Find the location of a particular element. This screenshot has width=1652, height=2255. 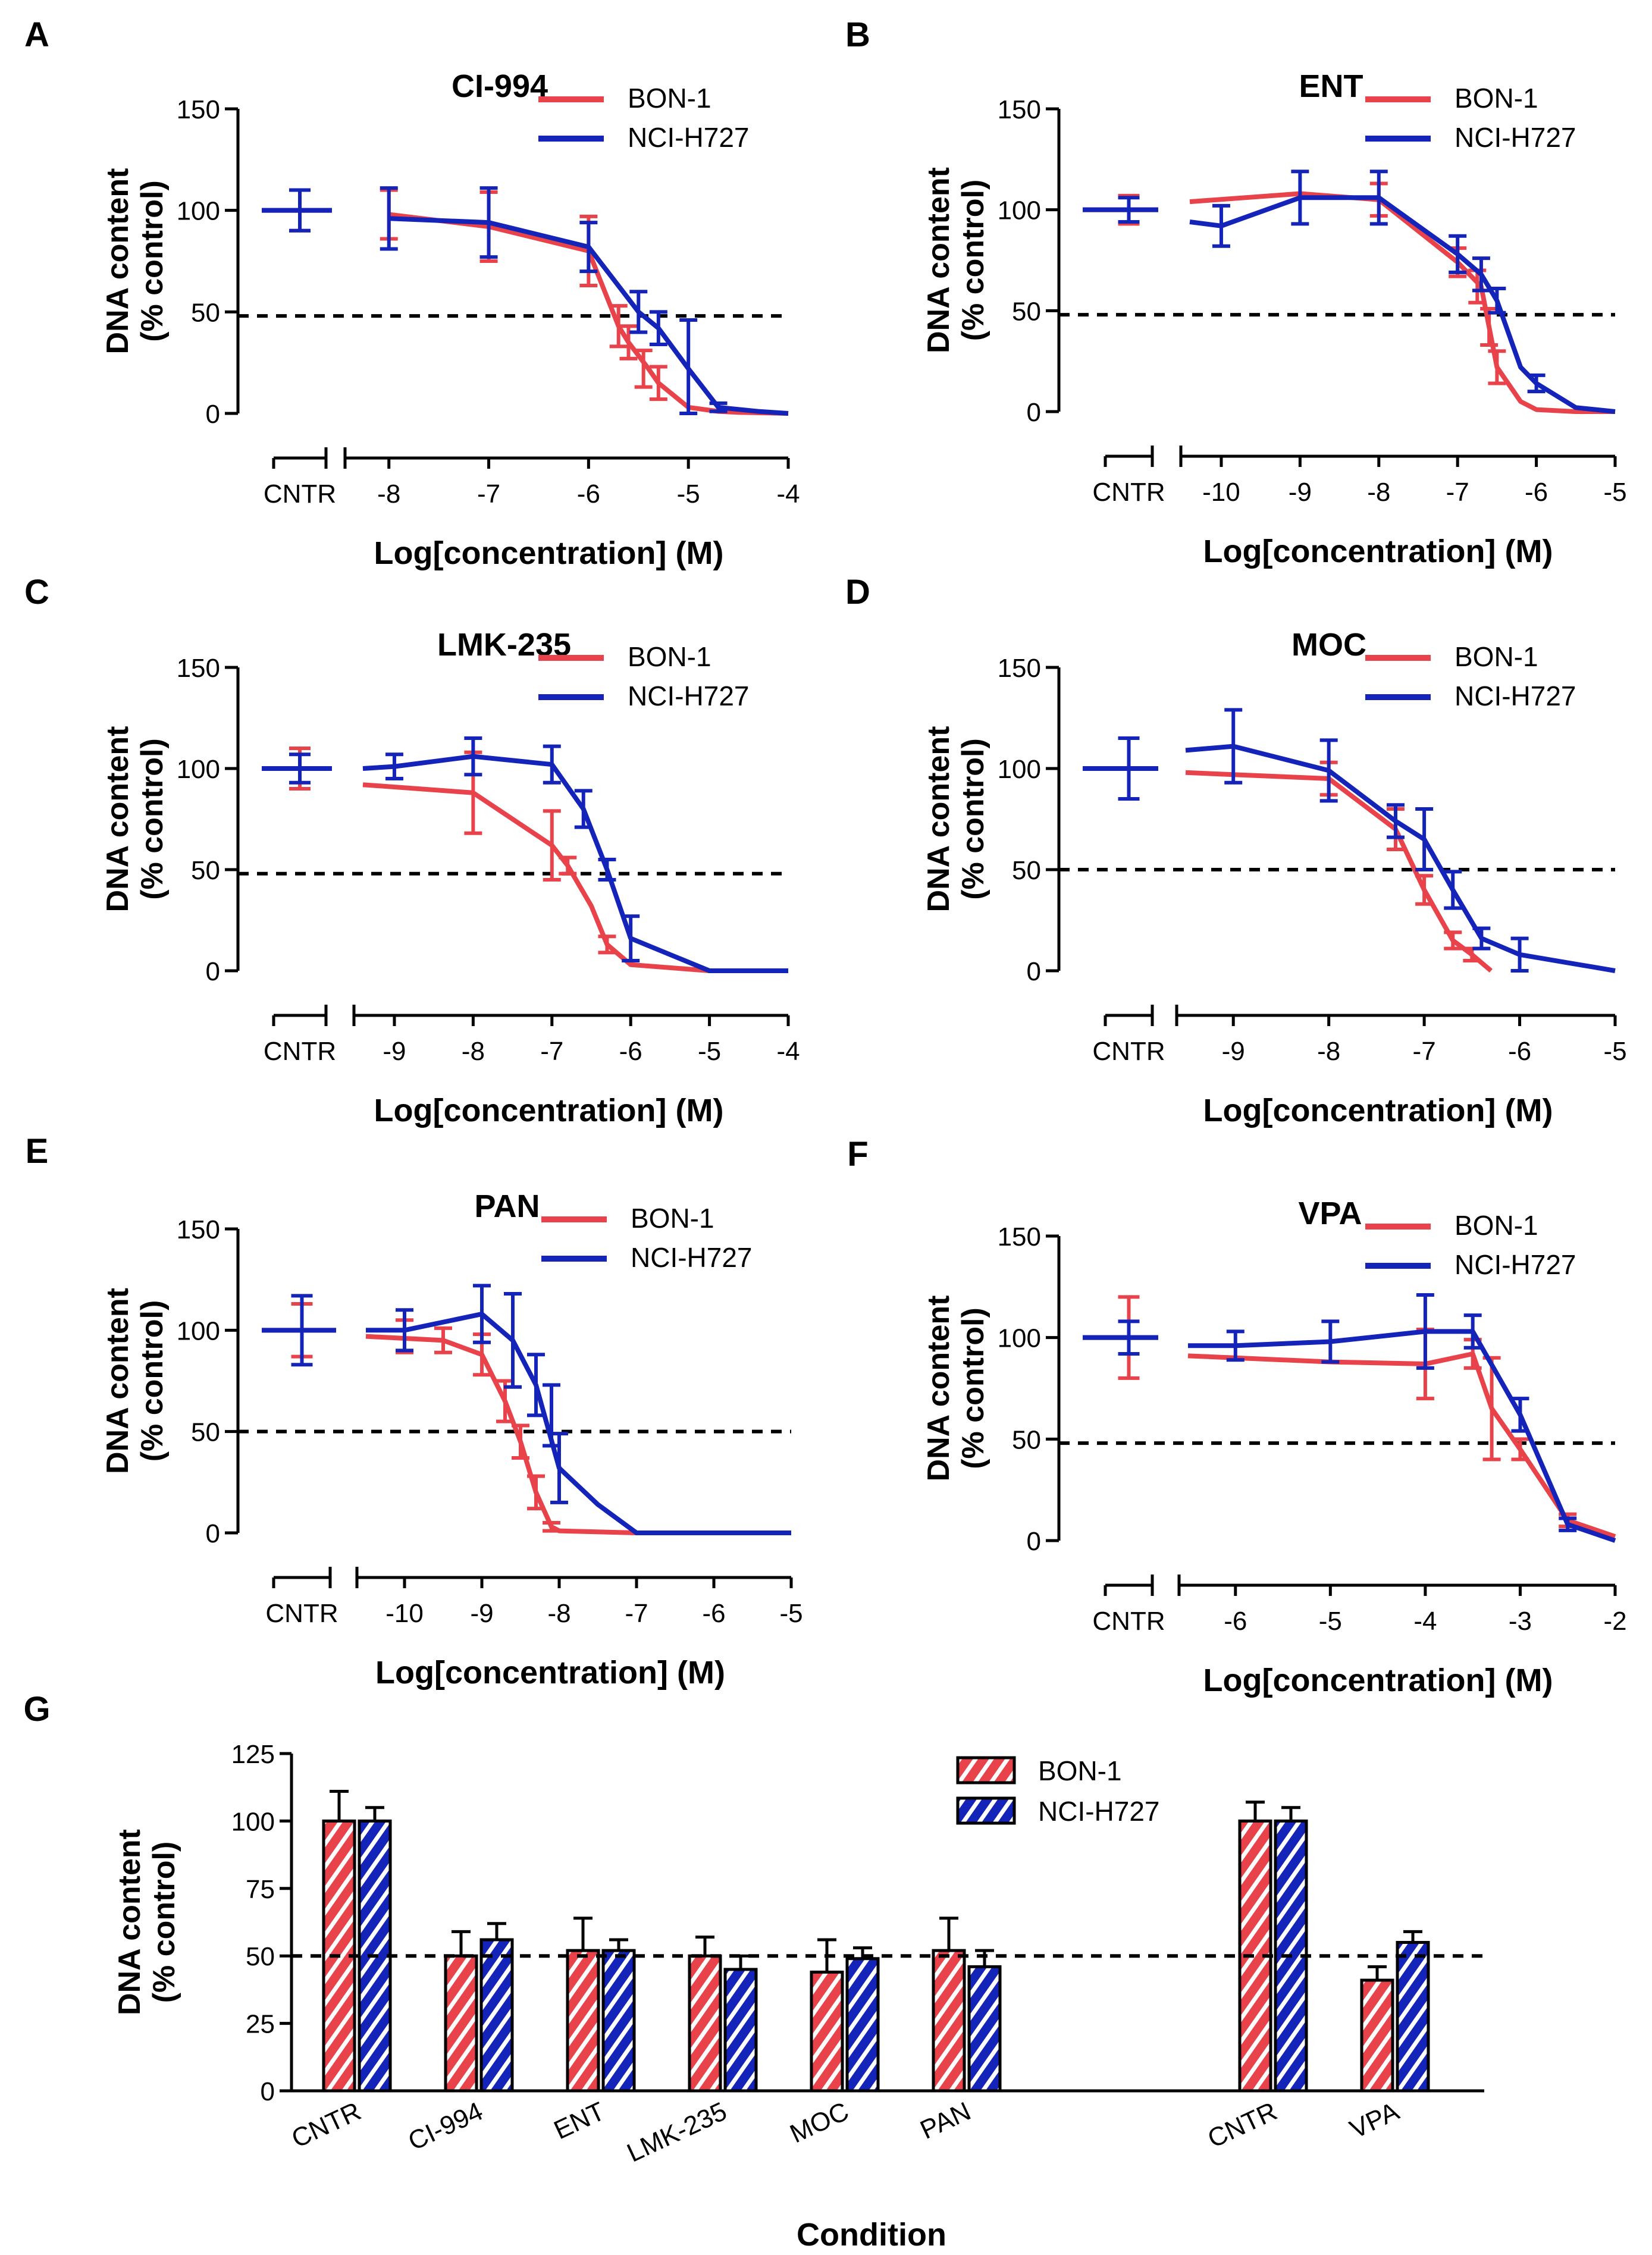

x-tick-label: PAN is located at coordinates (945, 2121).